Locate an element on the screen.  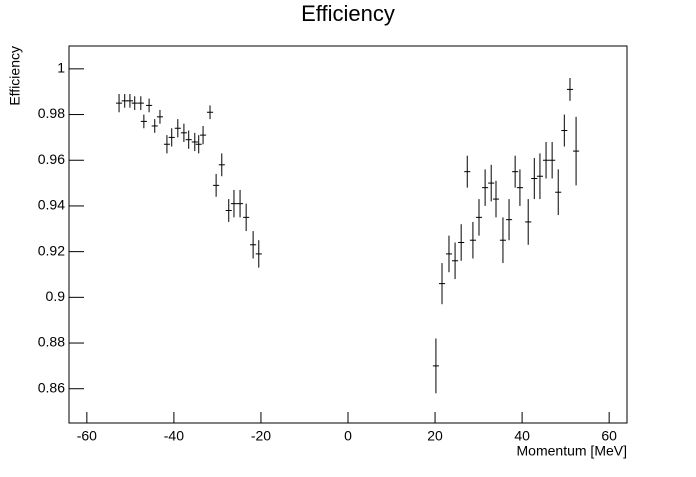
x-tick-label: 20 is located at coordinates (435, 436).